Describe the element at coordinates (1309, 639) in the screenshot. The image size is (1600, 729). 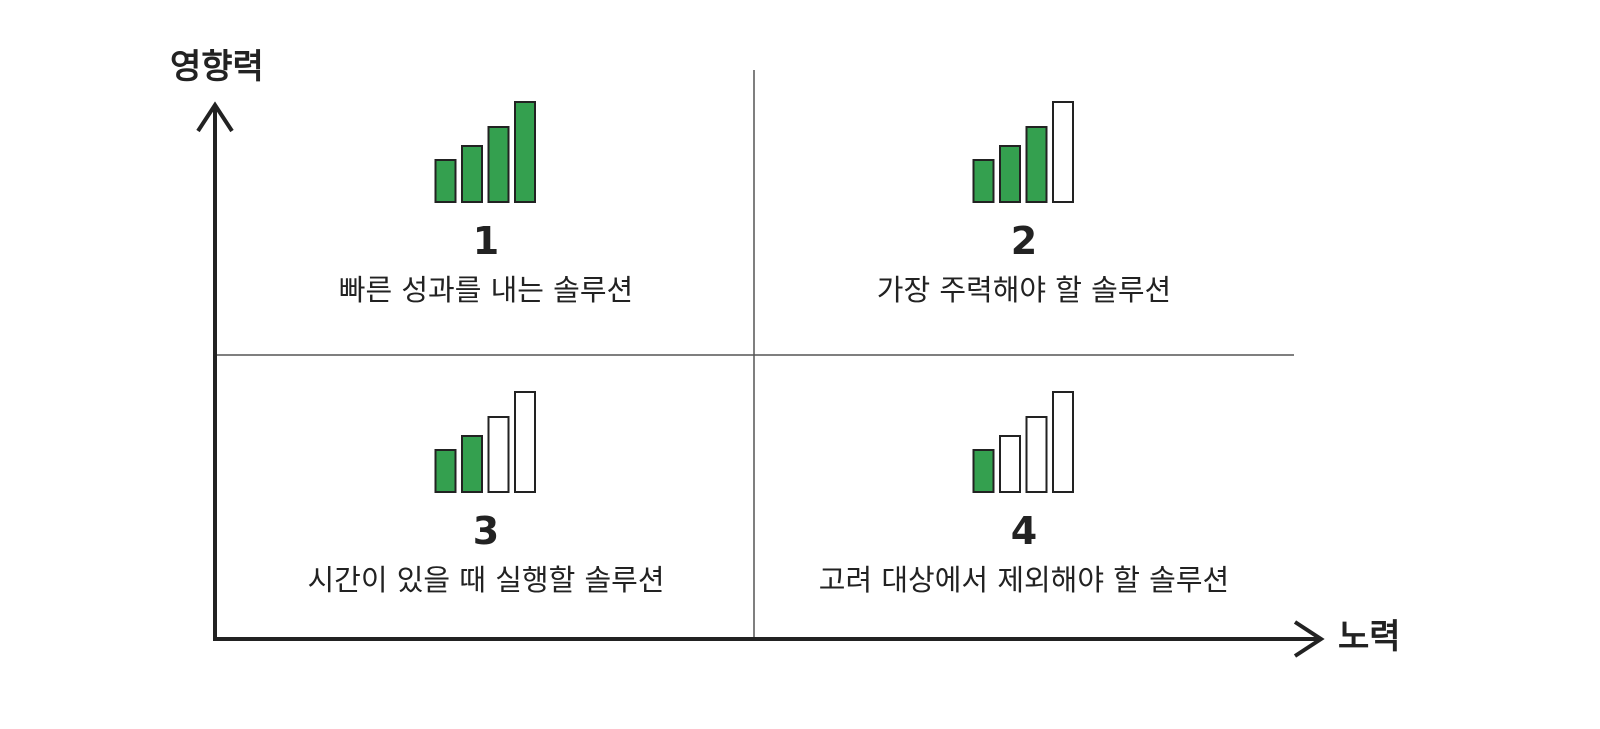
I see `x-axis-arrowhead` at that location.